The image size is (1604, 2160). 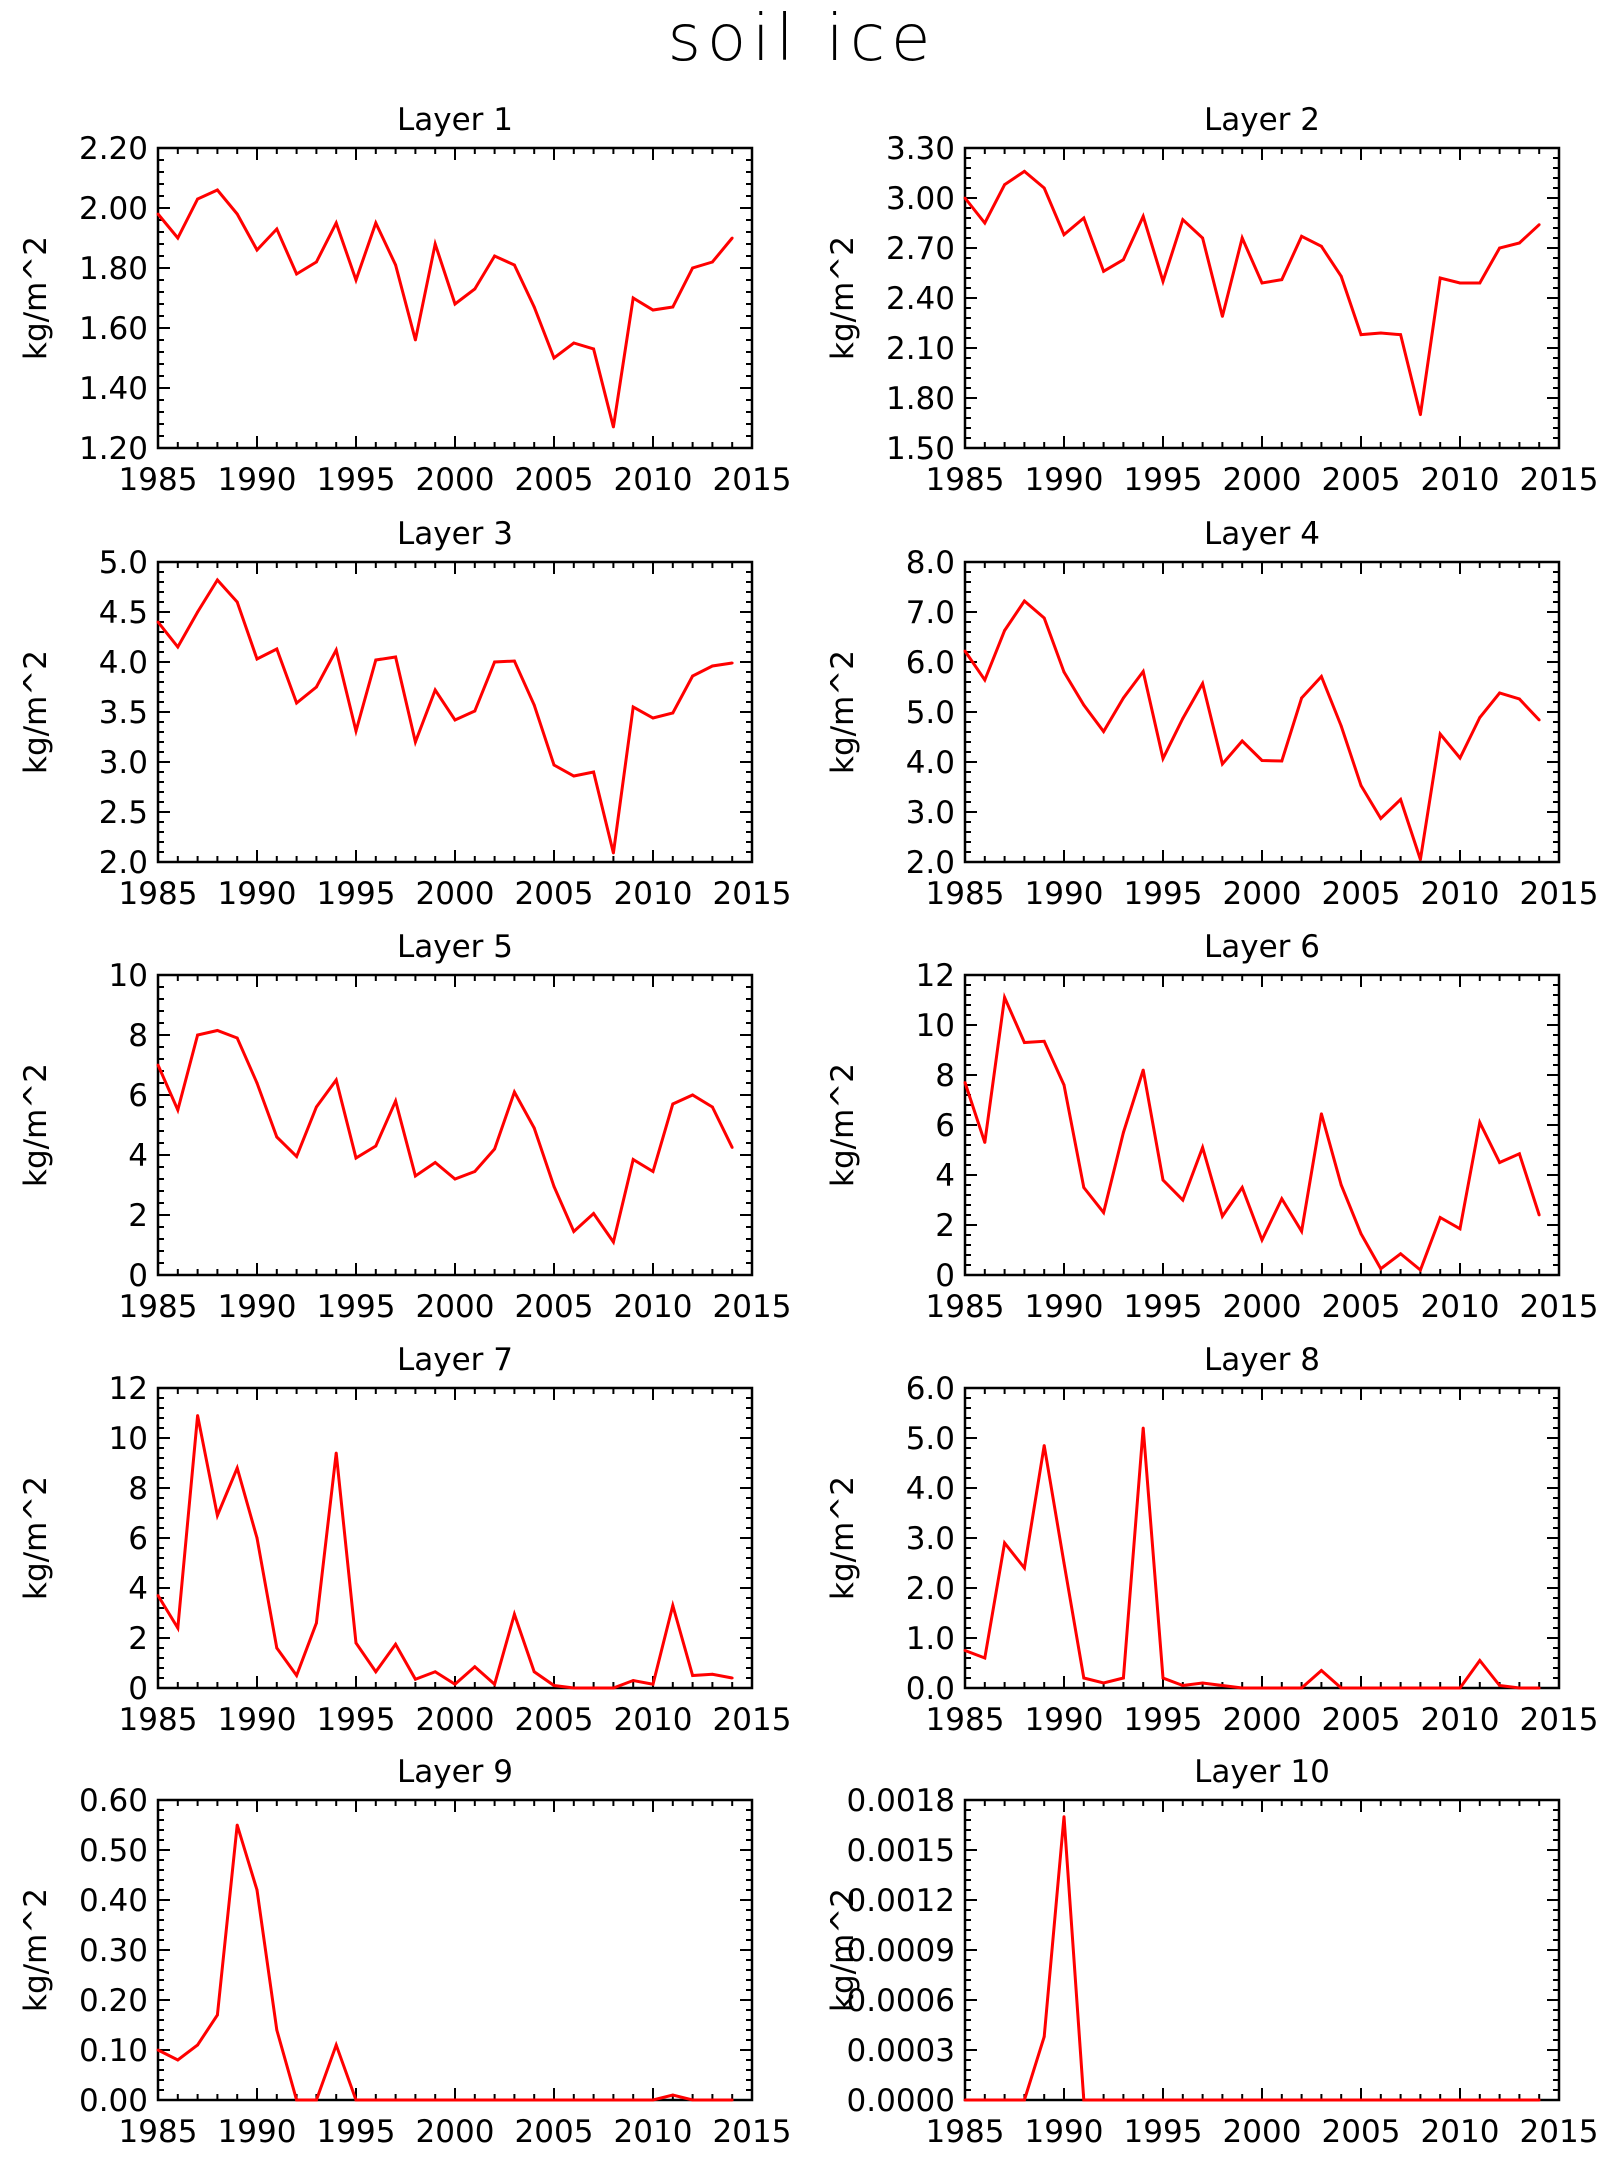 What do you see at coordinates (113, 2101) in the screenshot?
I see `y-tick-label: 0.00` at bounding box center [113, 2101].